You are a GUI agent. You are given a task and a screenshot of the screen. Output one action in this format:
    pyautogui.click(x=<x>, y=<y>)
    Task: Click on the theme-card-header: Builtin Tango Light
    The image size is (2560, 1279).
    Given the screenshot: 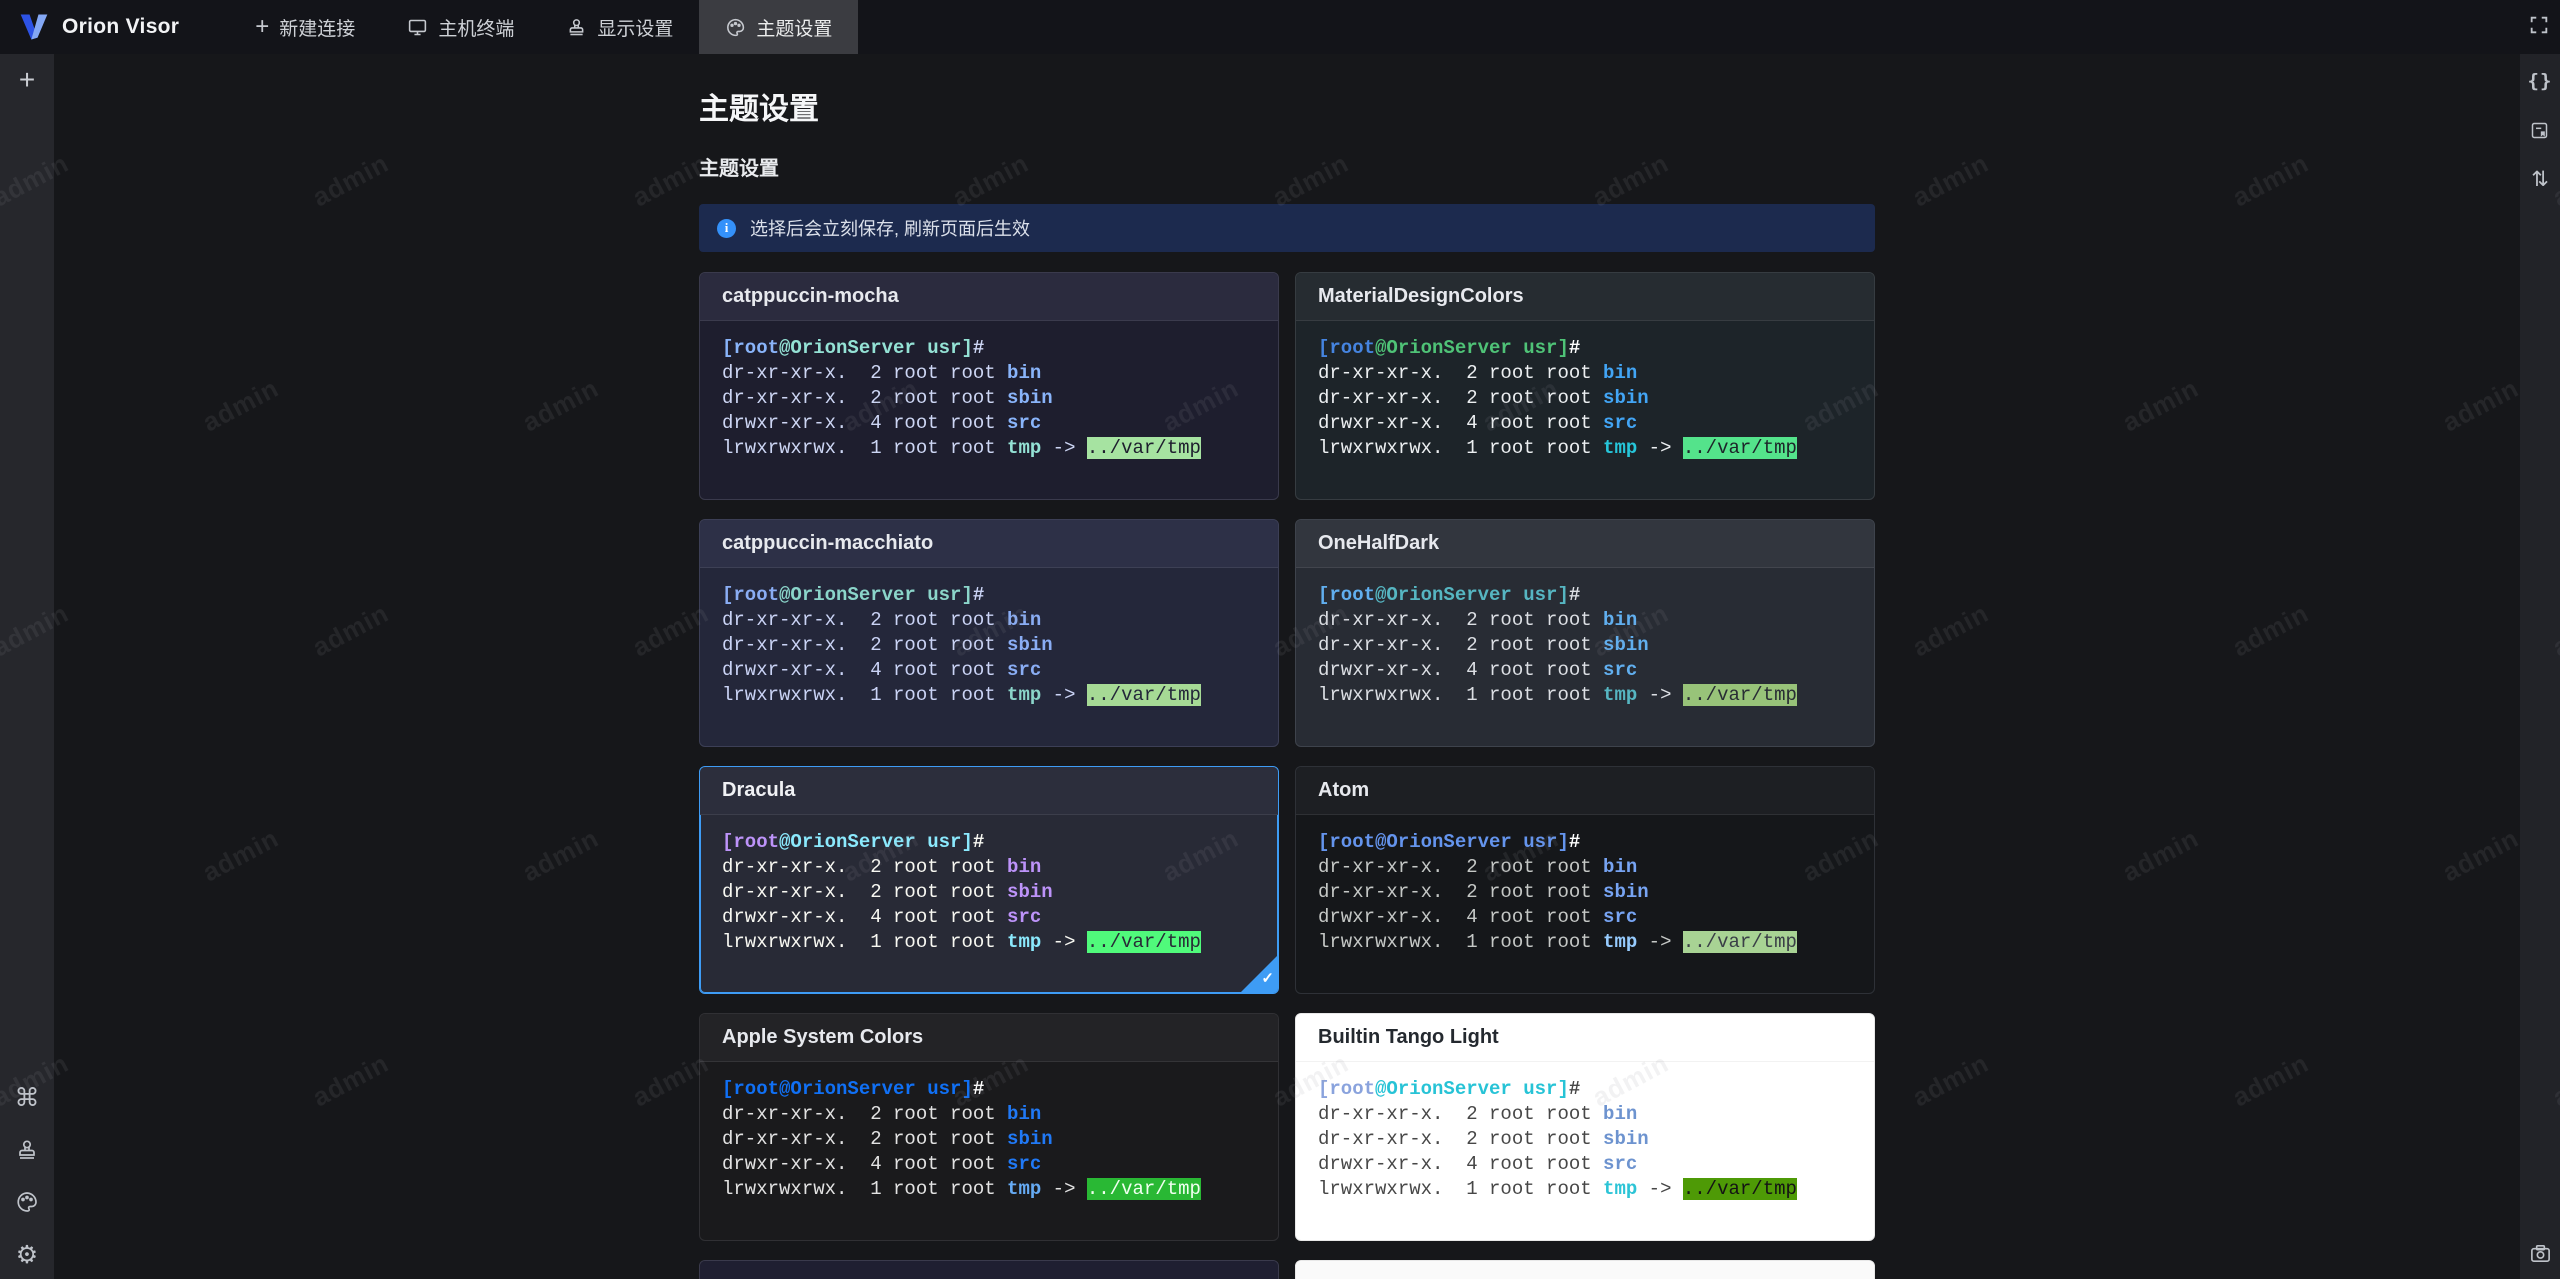 What is the action you would take?
    pyautogui.click(x=1585, y=1038)
    